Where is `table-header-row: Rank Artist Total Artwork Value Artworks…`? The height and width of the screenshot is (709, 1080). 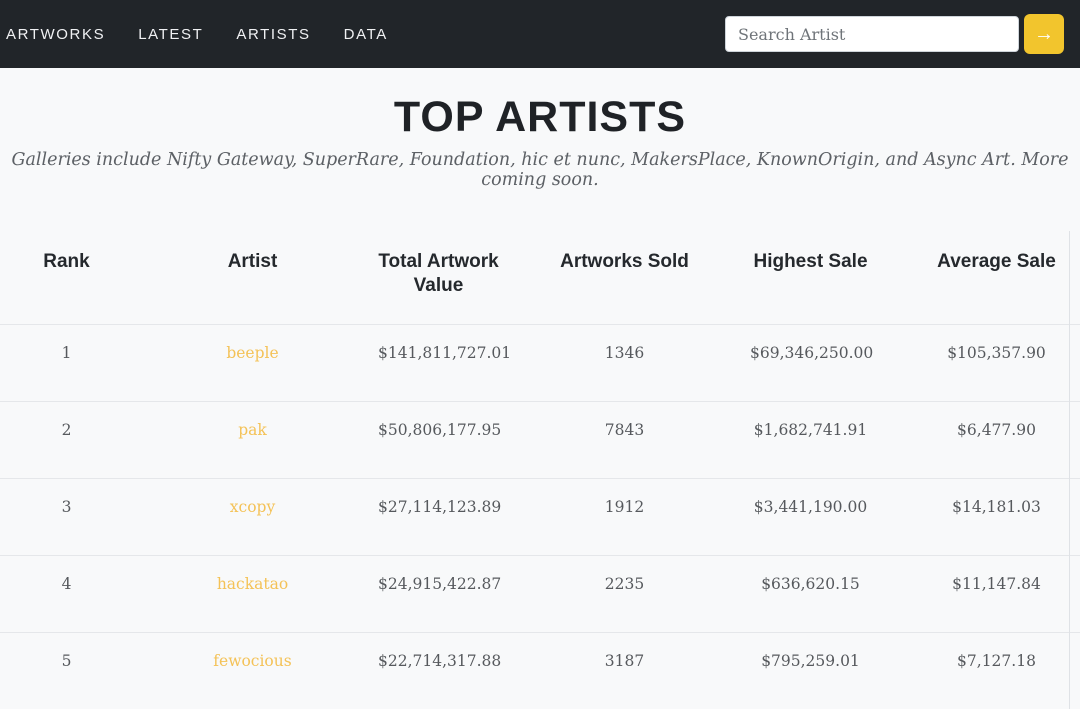 table-header-row: Rank Artist Total Artwork Value Artworks… is located at coordinates (540, 280).